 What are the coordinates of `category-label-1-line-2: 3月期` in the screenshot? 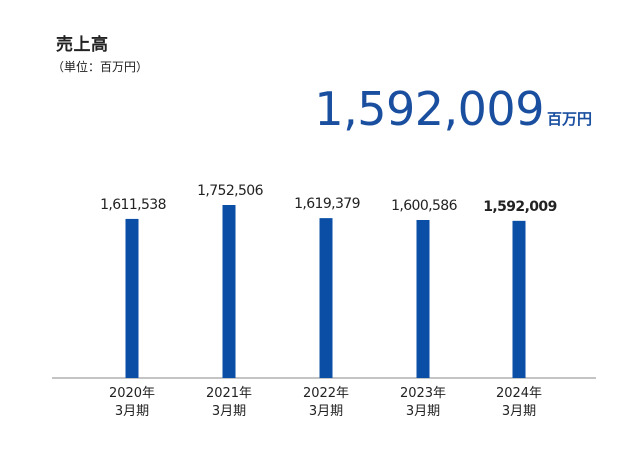 It's located at (132, 411).